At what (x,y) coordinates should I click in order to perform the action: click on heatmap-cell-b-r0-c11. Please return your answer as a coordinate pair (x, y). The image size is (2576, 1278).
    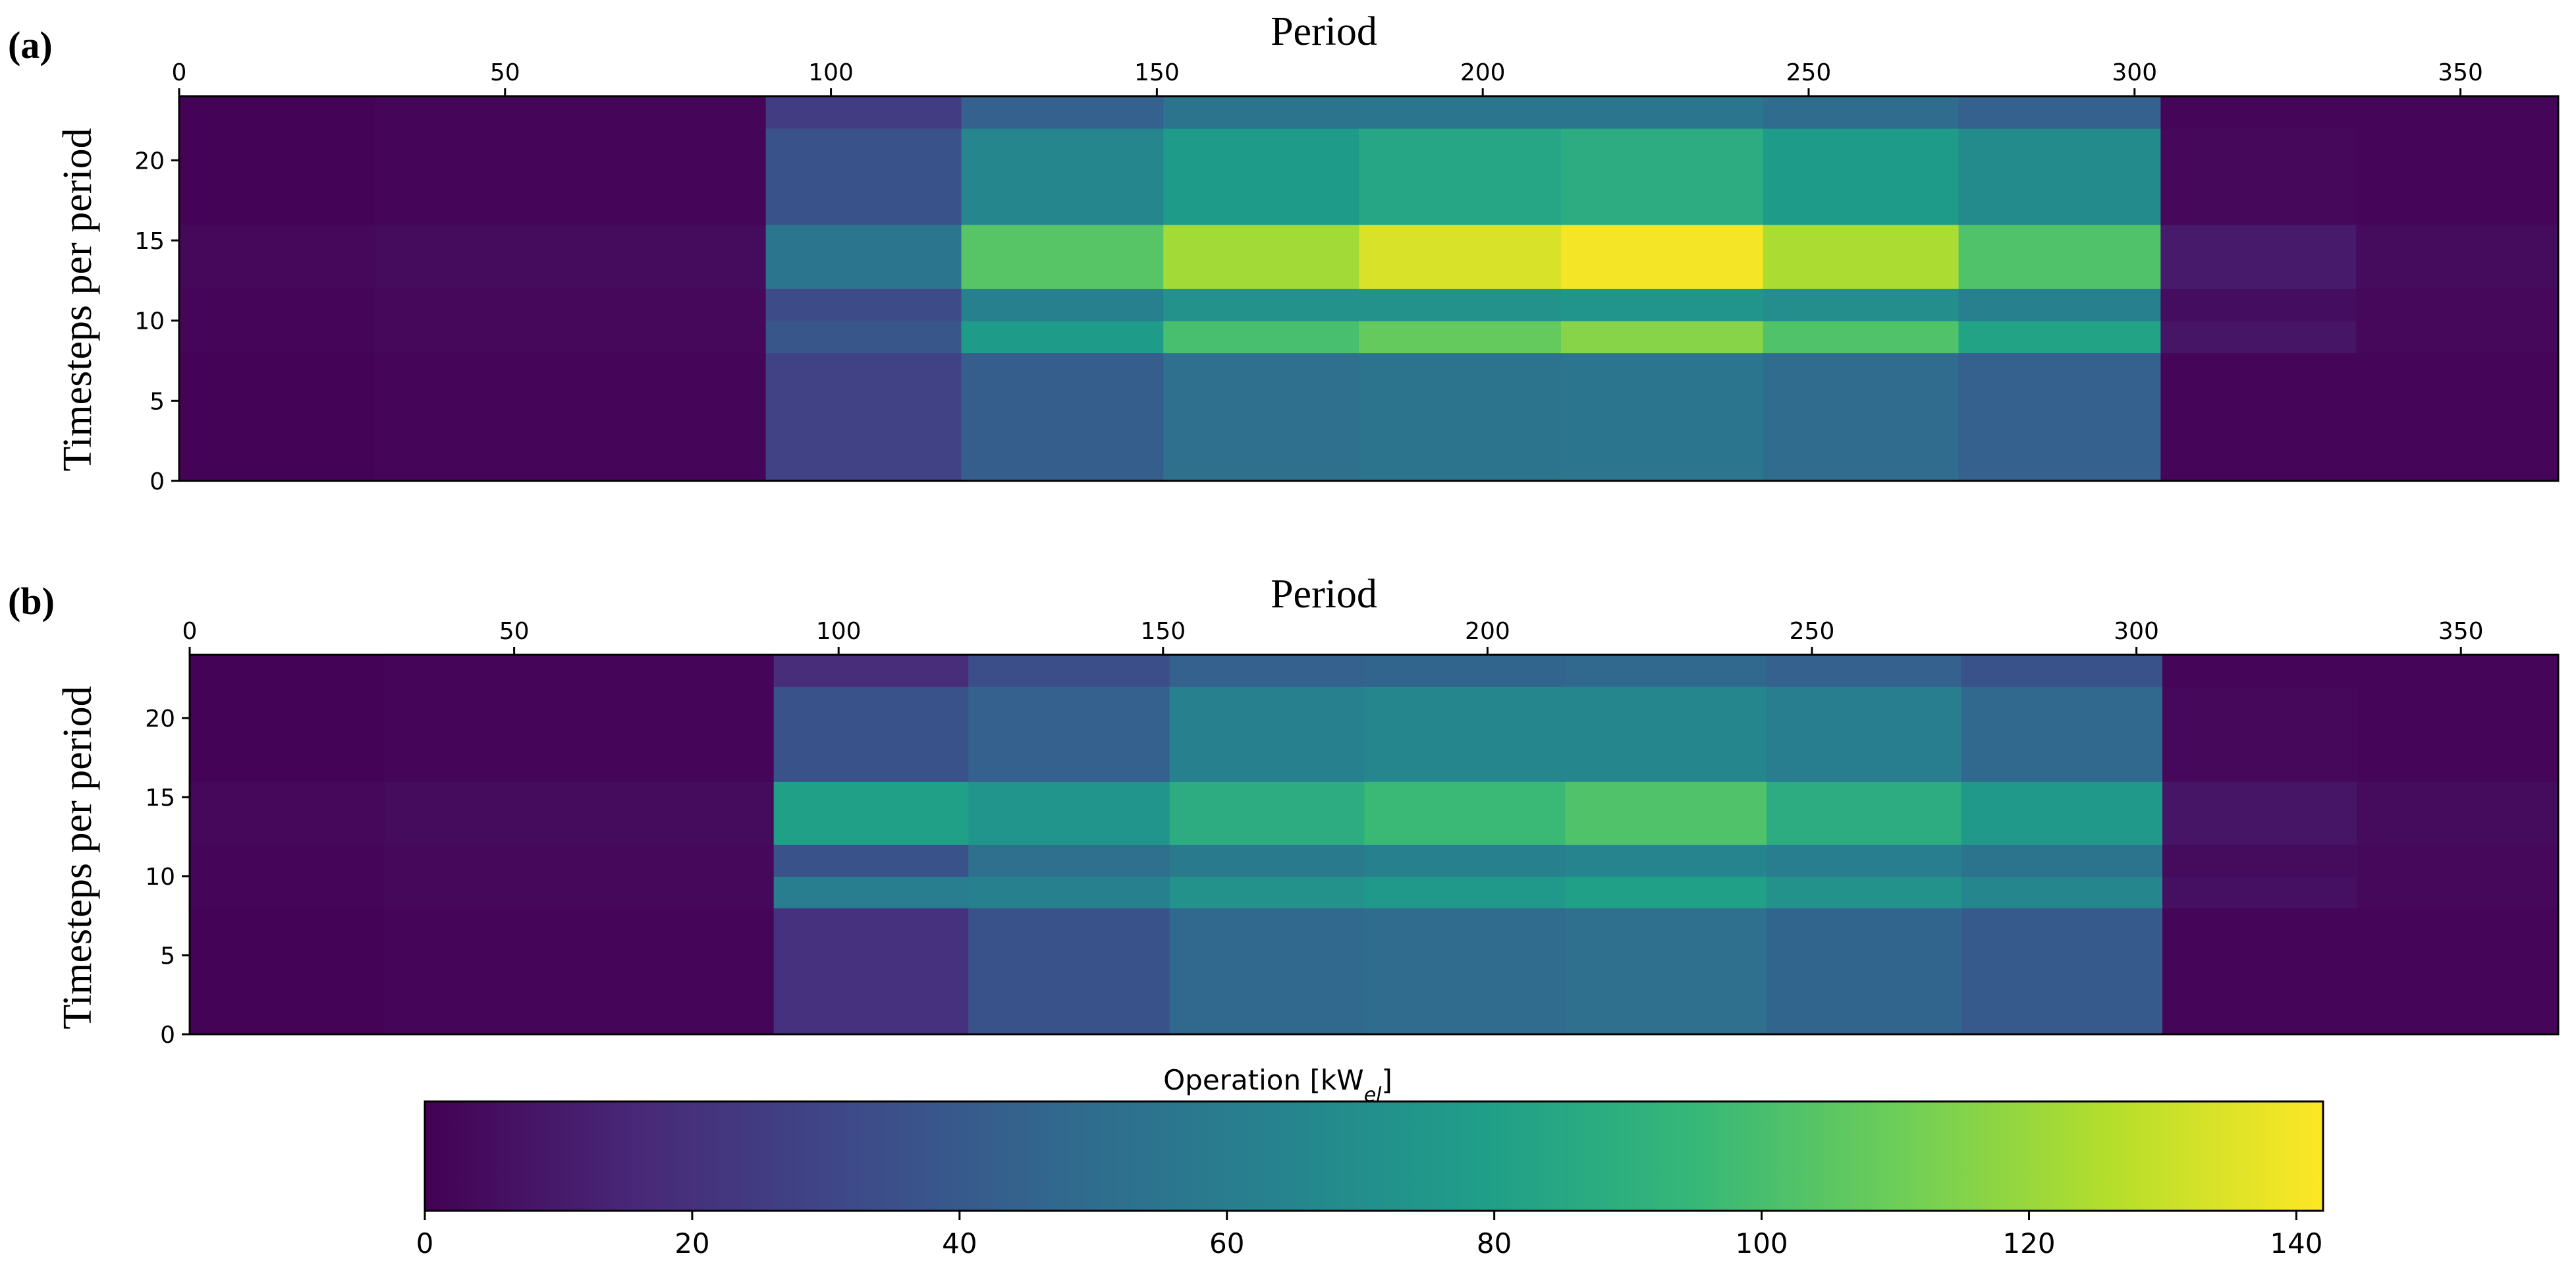
    Looking at the image, I should click on (2458, 971).